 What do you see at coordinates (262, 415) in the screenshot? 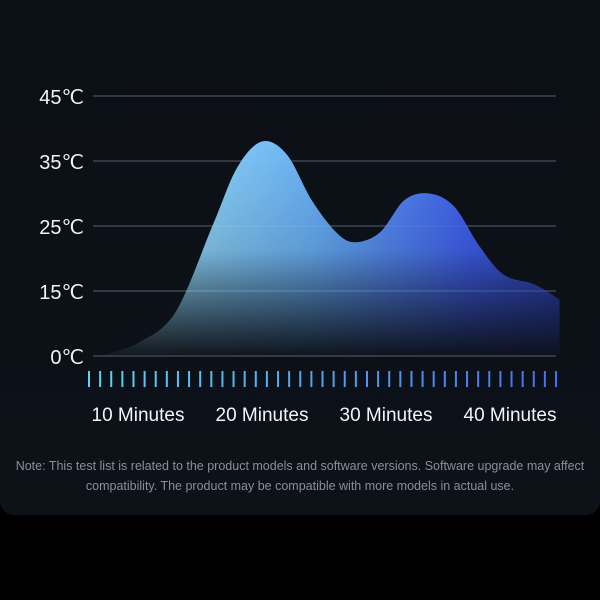
I see `x-tick-label: 20 Minutes` at bounding box center [262, 415].